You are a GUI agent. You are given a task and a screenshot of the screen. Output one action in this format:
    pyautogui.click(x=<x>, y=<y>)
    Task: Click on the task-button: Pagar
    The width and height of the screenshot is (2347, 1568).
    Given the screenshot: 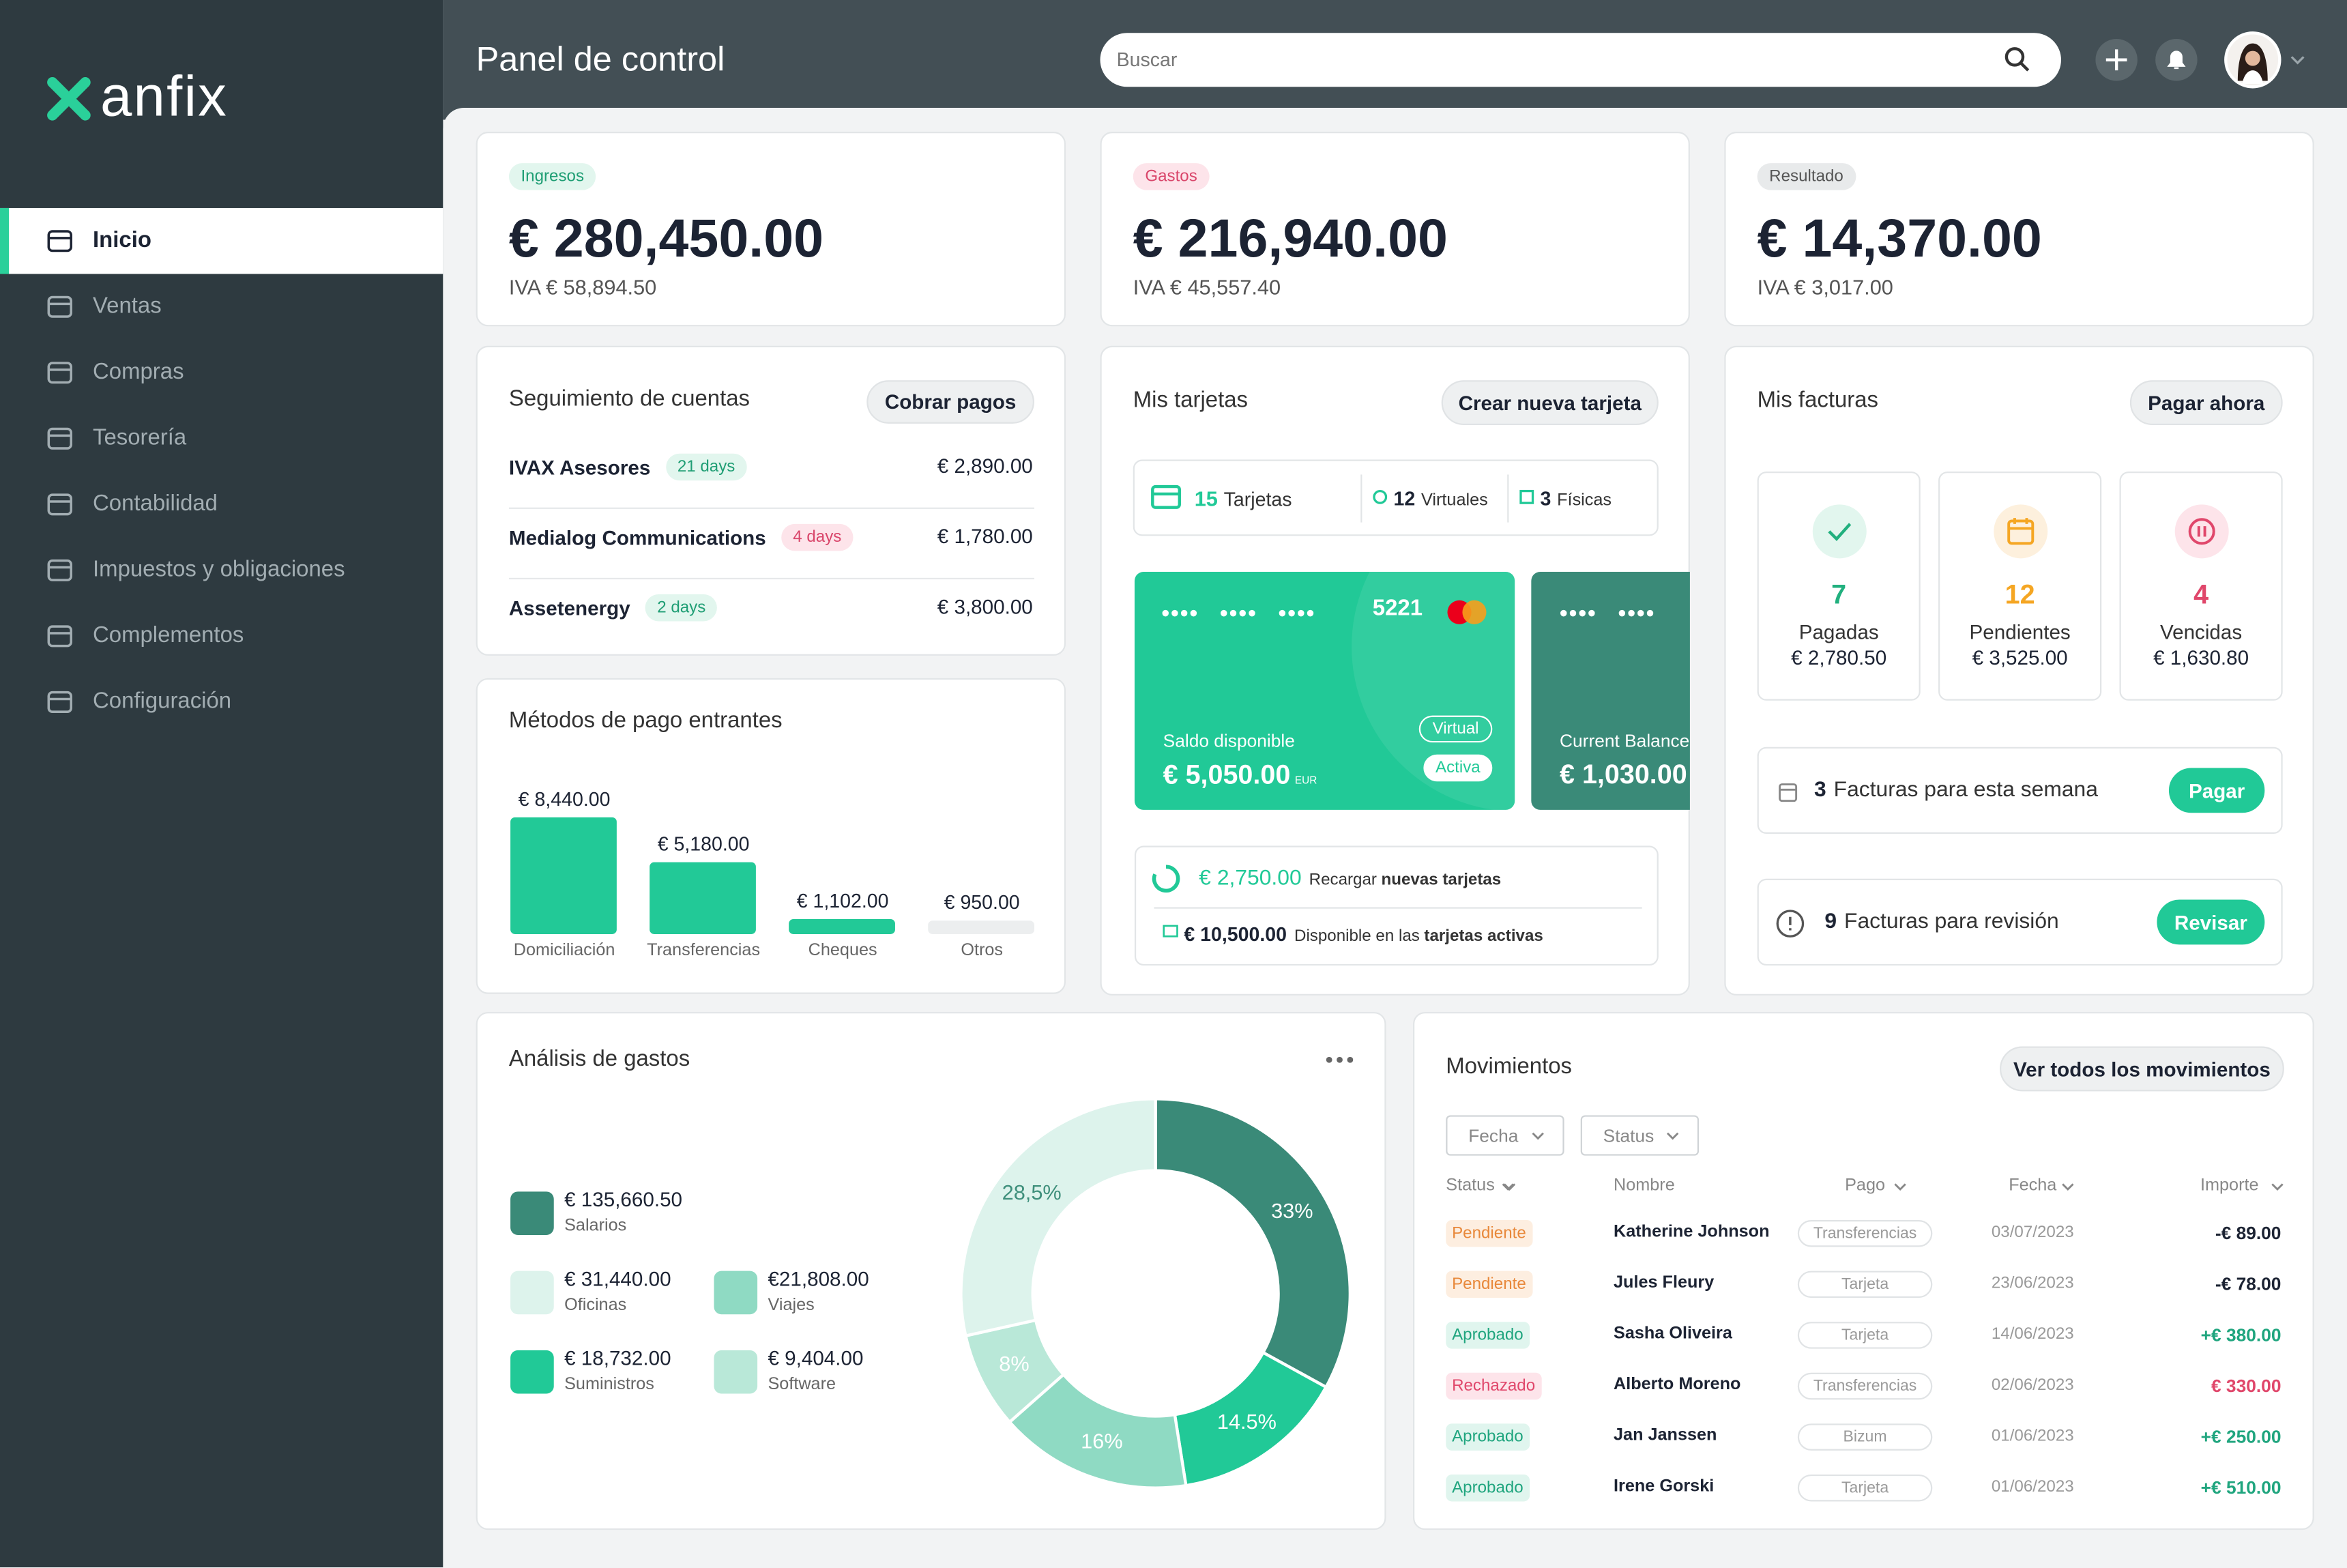 What is the action you would take?
    pyautogui.click(x=2216, y=790)
    